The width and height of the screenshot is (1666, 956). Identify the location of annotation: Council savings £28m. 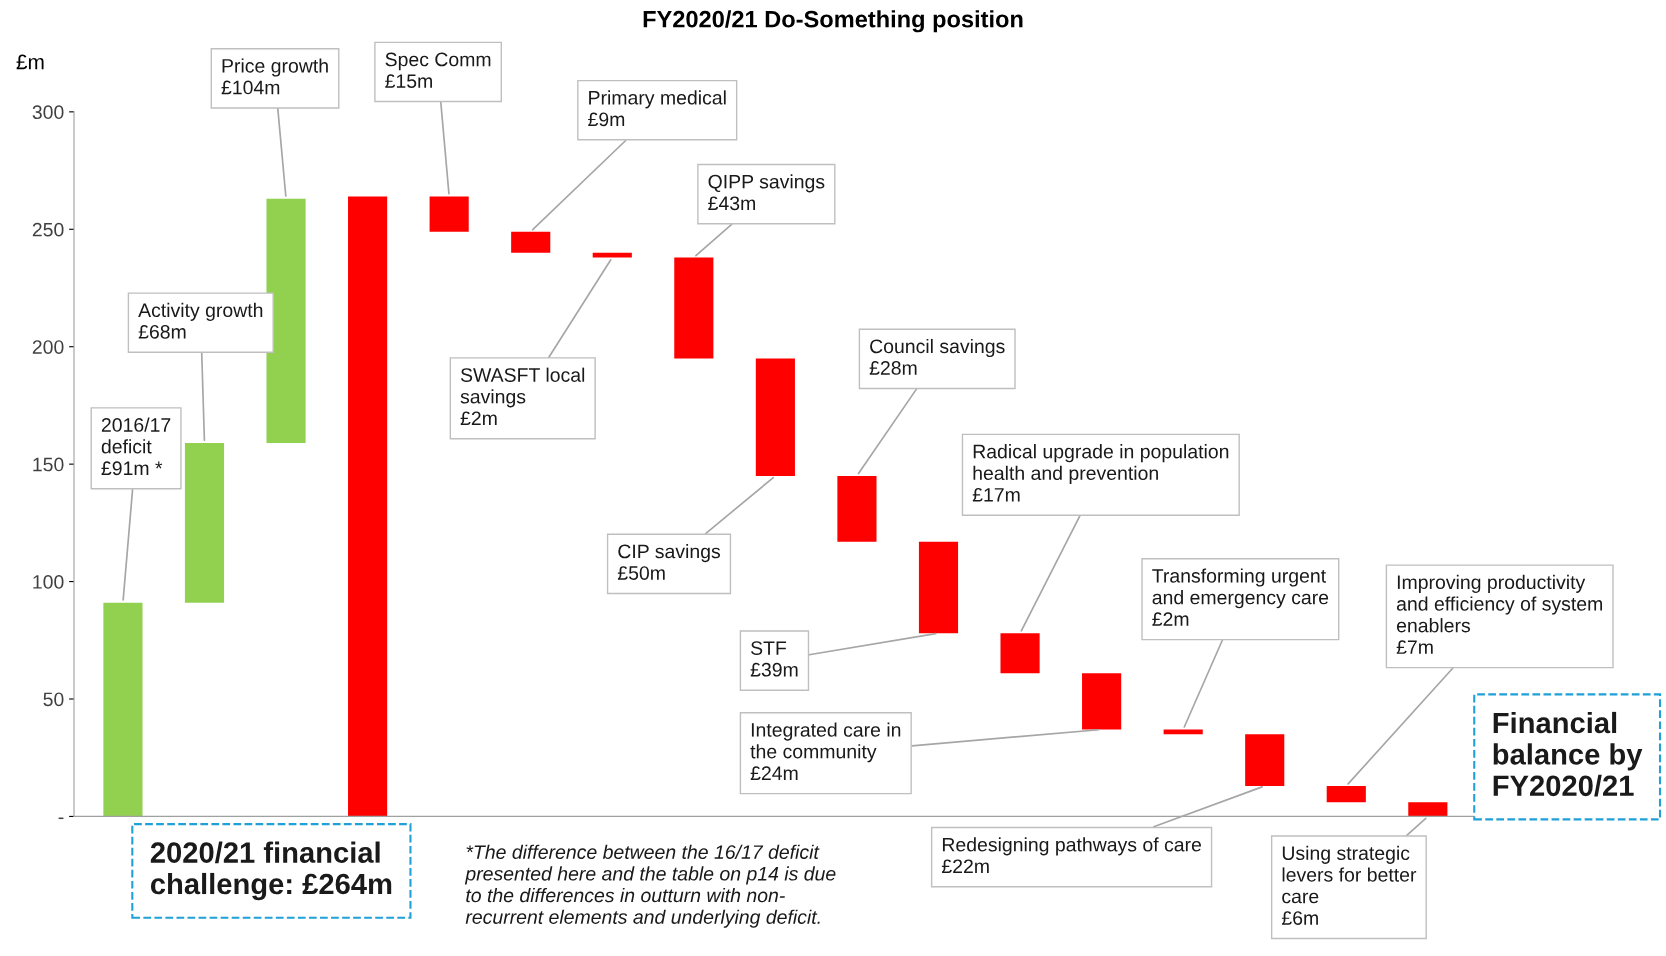
(937, 356).